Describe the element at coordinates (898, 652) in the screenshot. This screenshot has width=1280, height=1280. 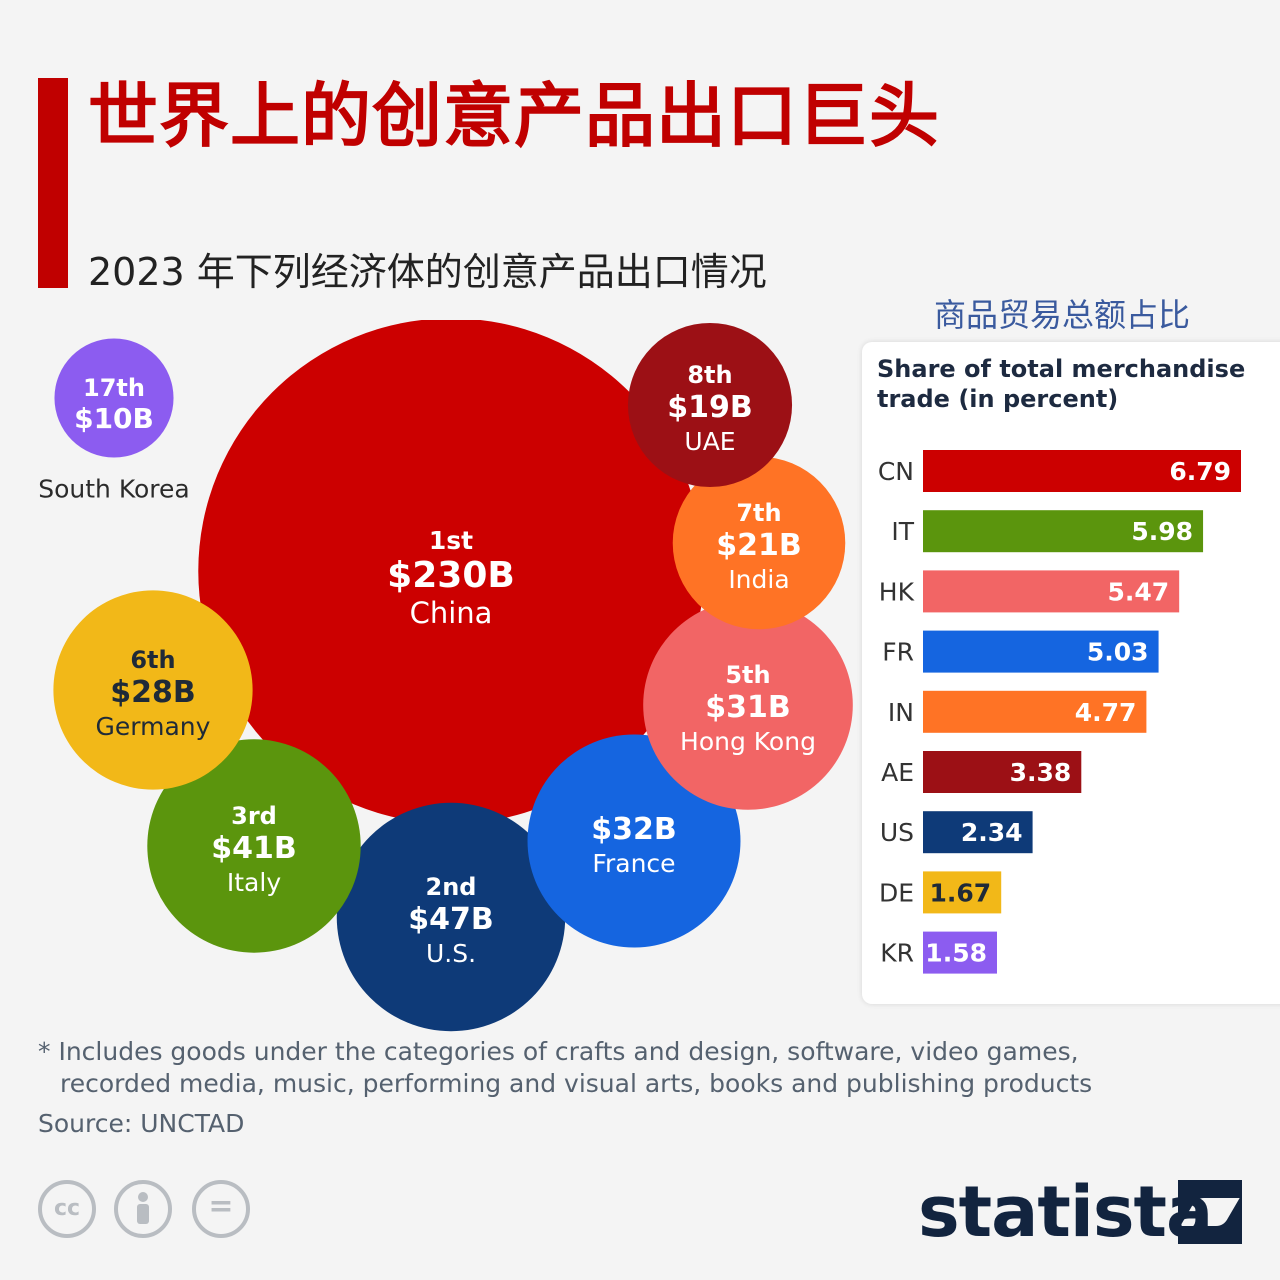
I see `bar-category-label: FR` at that location.